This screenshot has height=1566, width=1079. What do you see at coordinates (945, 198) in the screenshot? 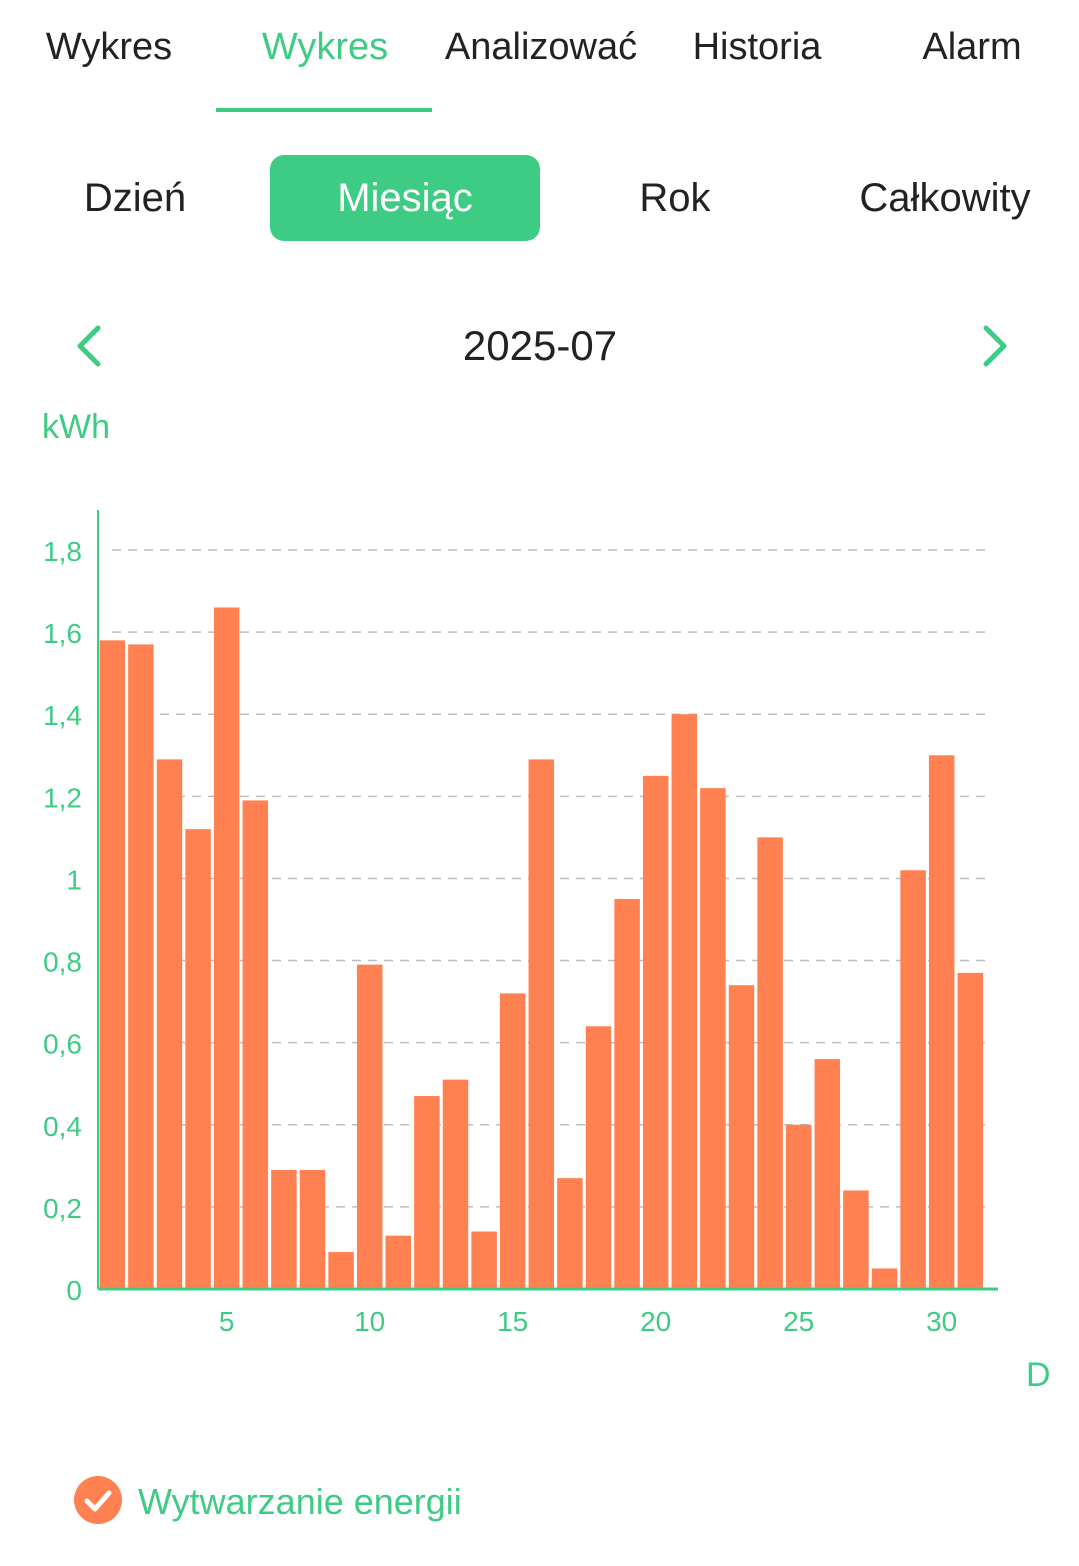
I see `period-total-button: Całkowity` at bounding box center [945, 198].